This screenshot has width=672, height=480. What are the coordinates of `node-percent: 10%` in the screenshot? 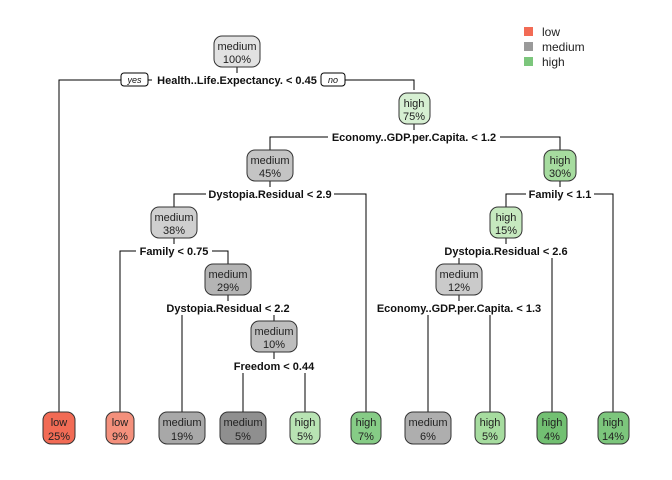 It's located at (274, 345).